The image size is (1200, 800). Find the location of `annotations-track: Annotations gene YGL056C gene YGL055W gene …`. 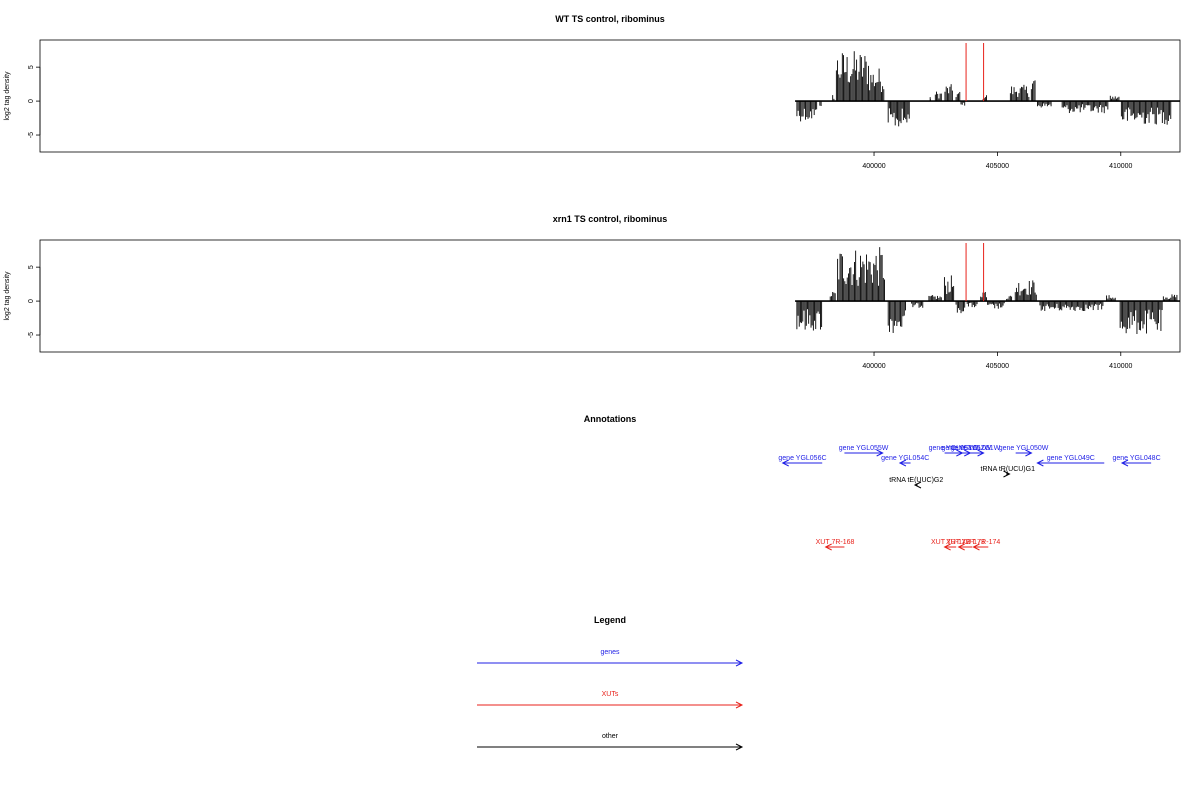

annotations-track: Annotations gene YGL056C gene YGL055W gene … is located at coordinates (872, 482).